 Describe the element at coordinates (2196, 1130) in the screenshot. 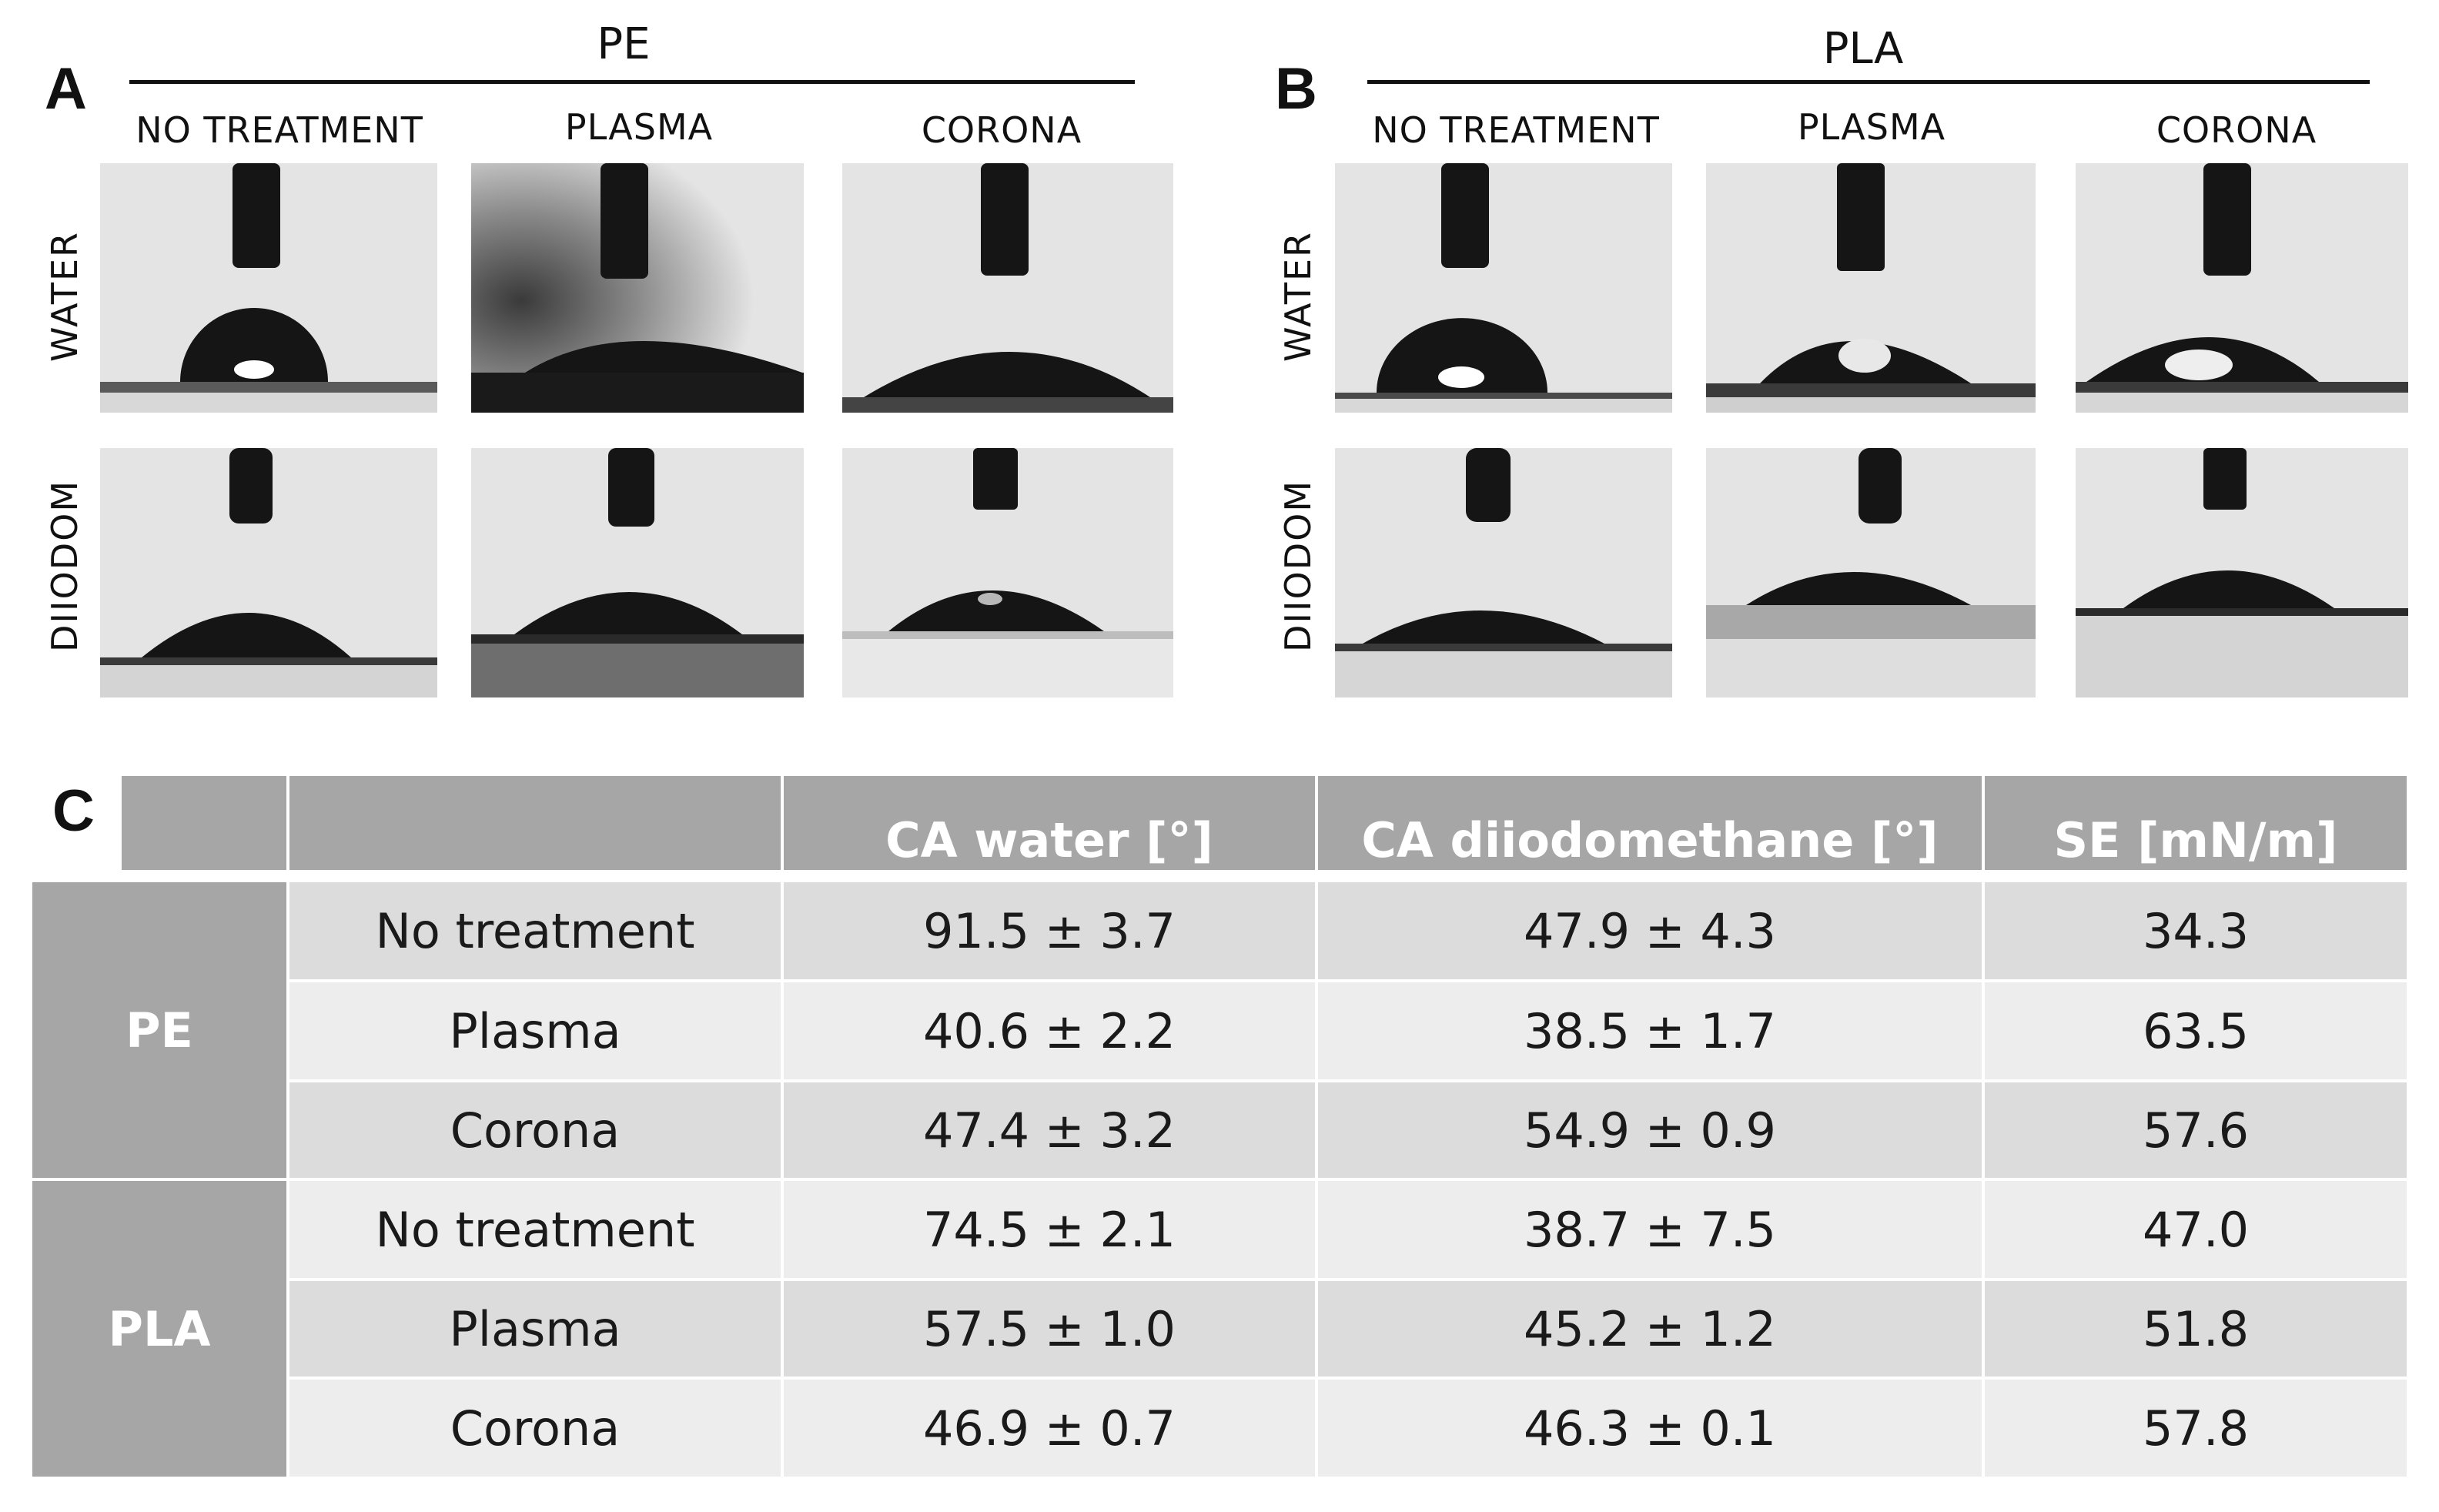

I see `table-cell-se: 57.6` at that location.